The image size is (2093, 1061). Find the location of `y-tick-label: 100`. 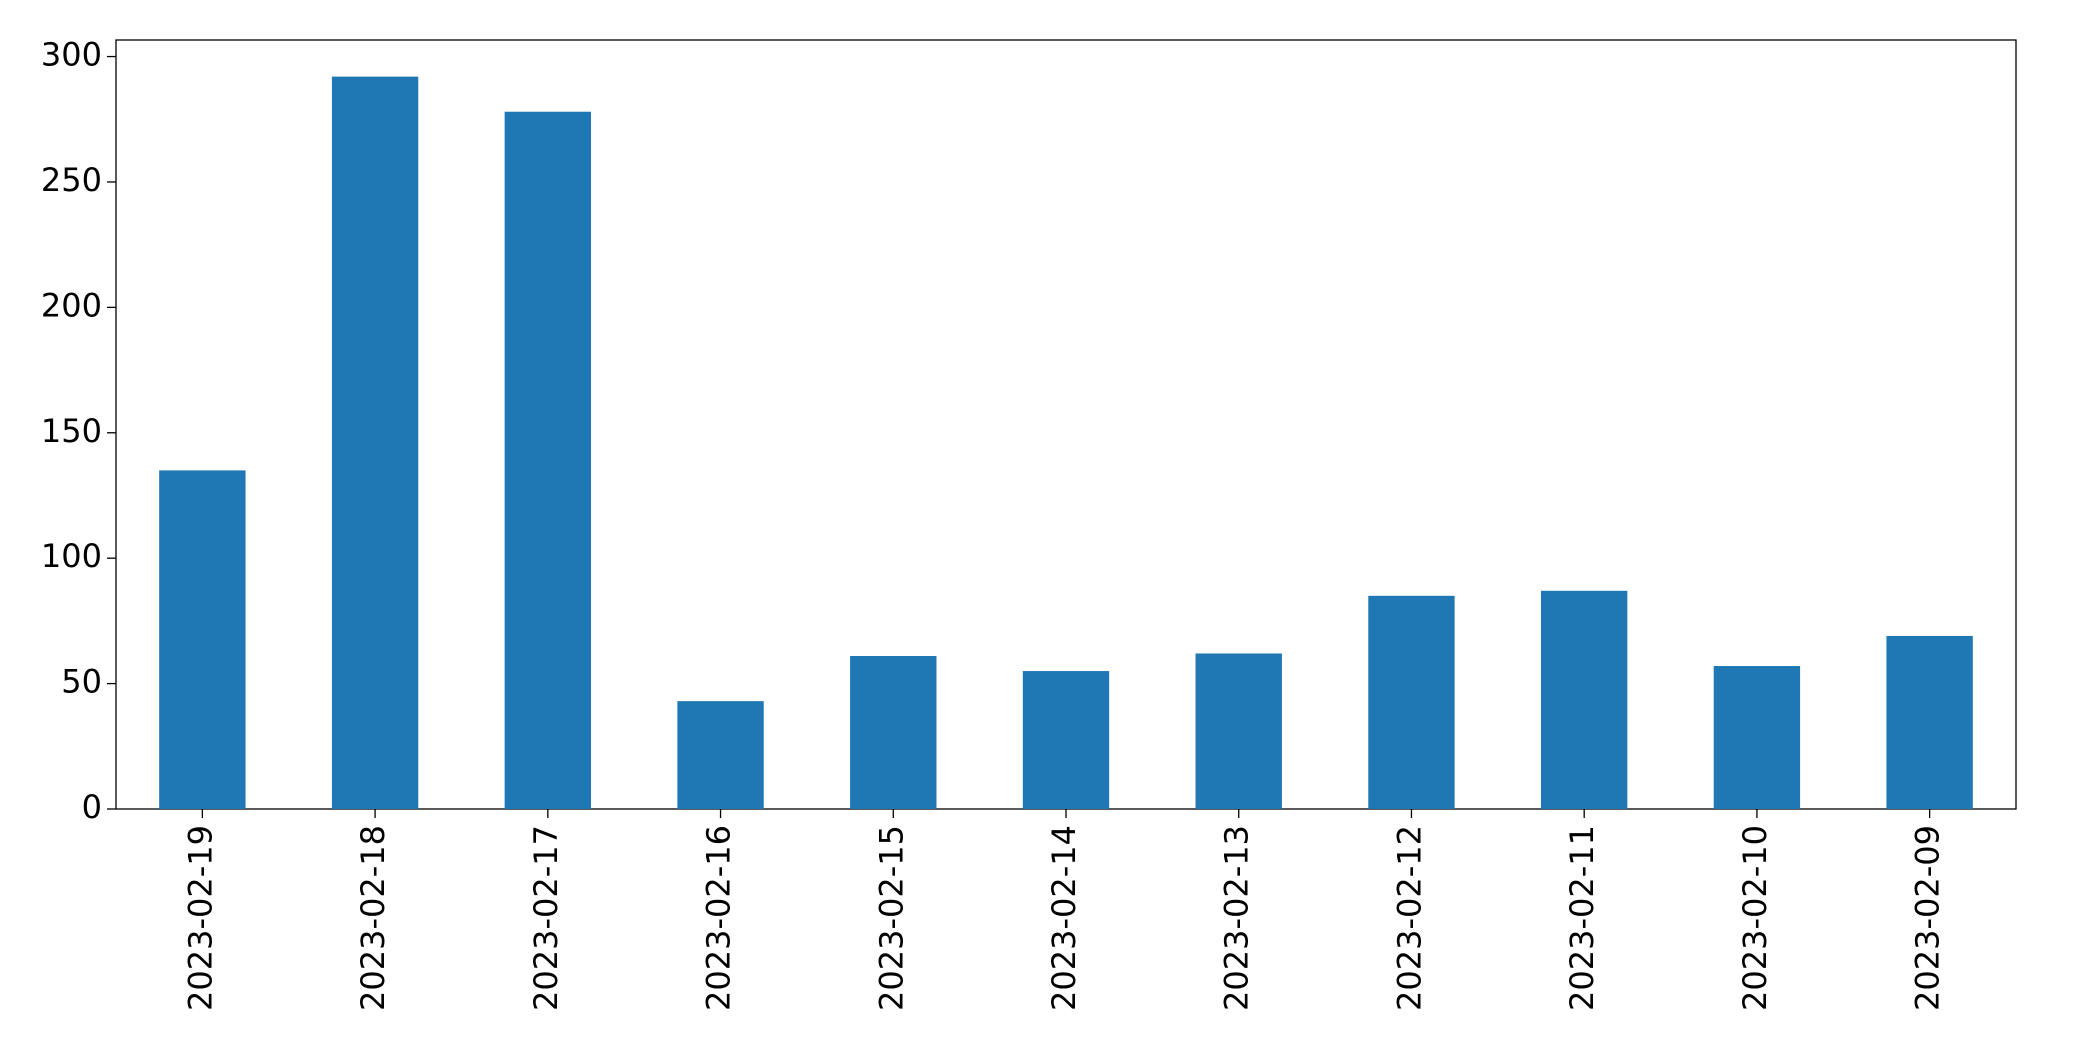

y-tick-label: 100 is located at coordinates (71, 556).